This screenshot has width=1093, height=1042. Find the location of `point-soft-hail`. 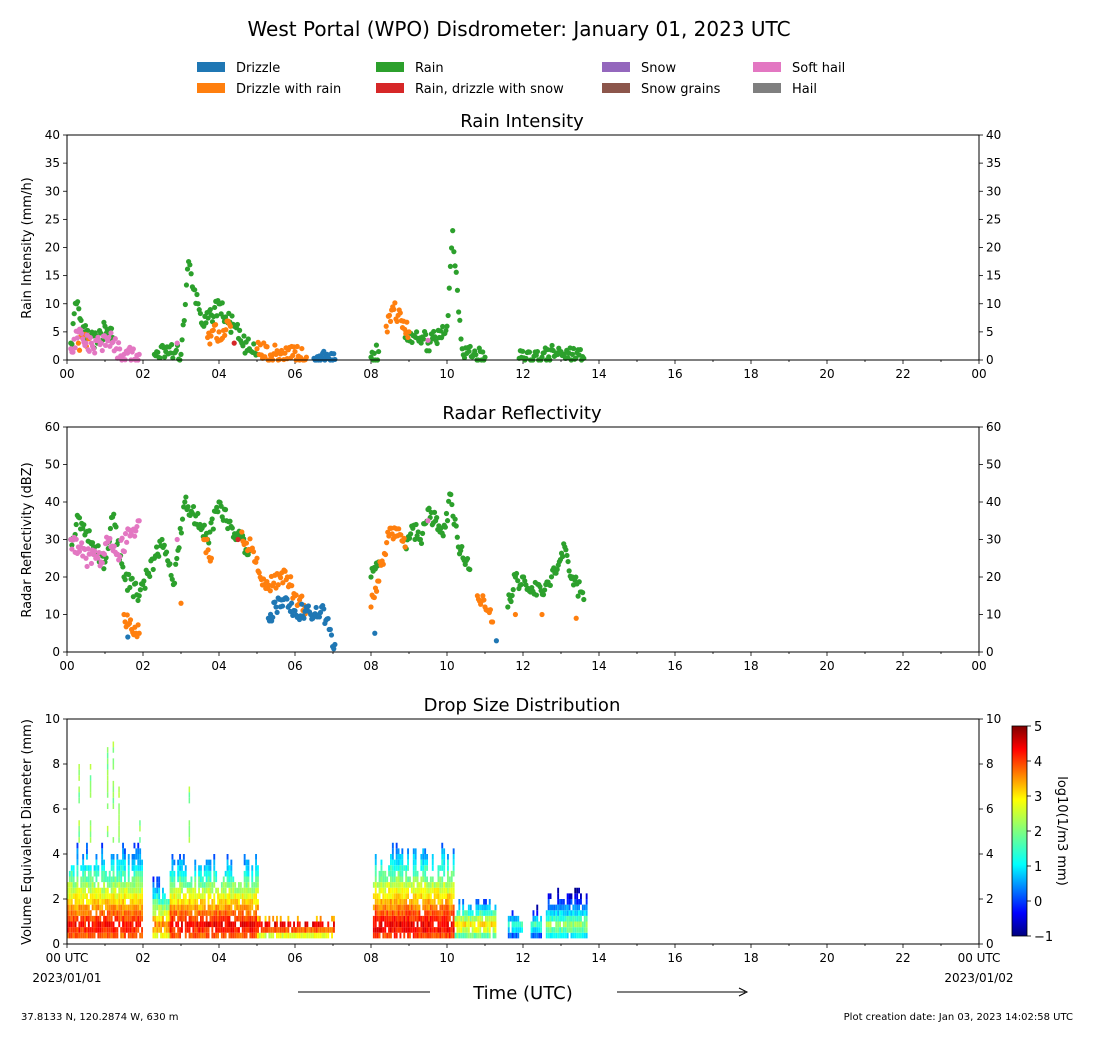

point-soft-hail is located at coordinates (122, 538).